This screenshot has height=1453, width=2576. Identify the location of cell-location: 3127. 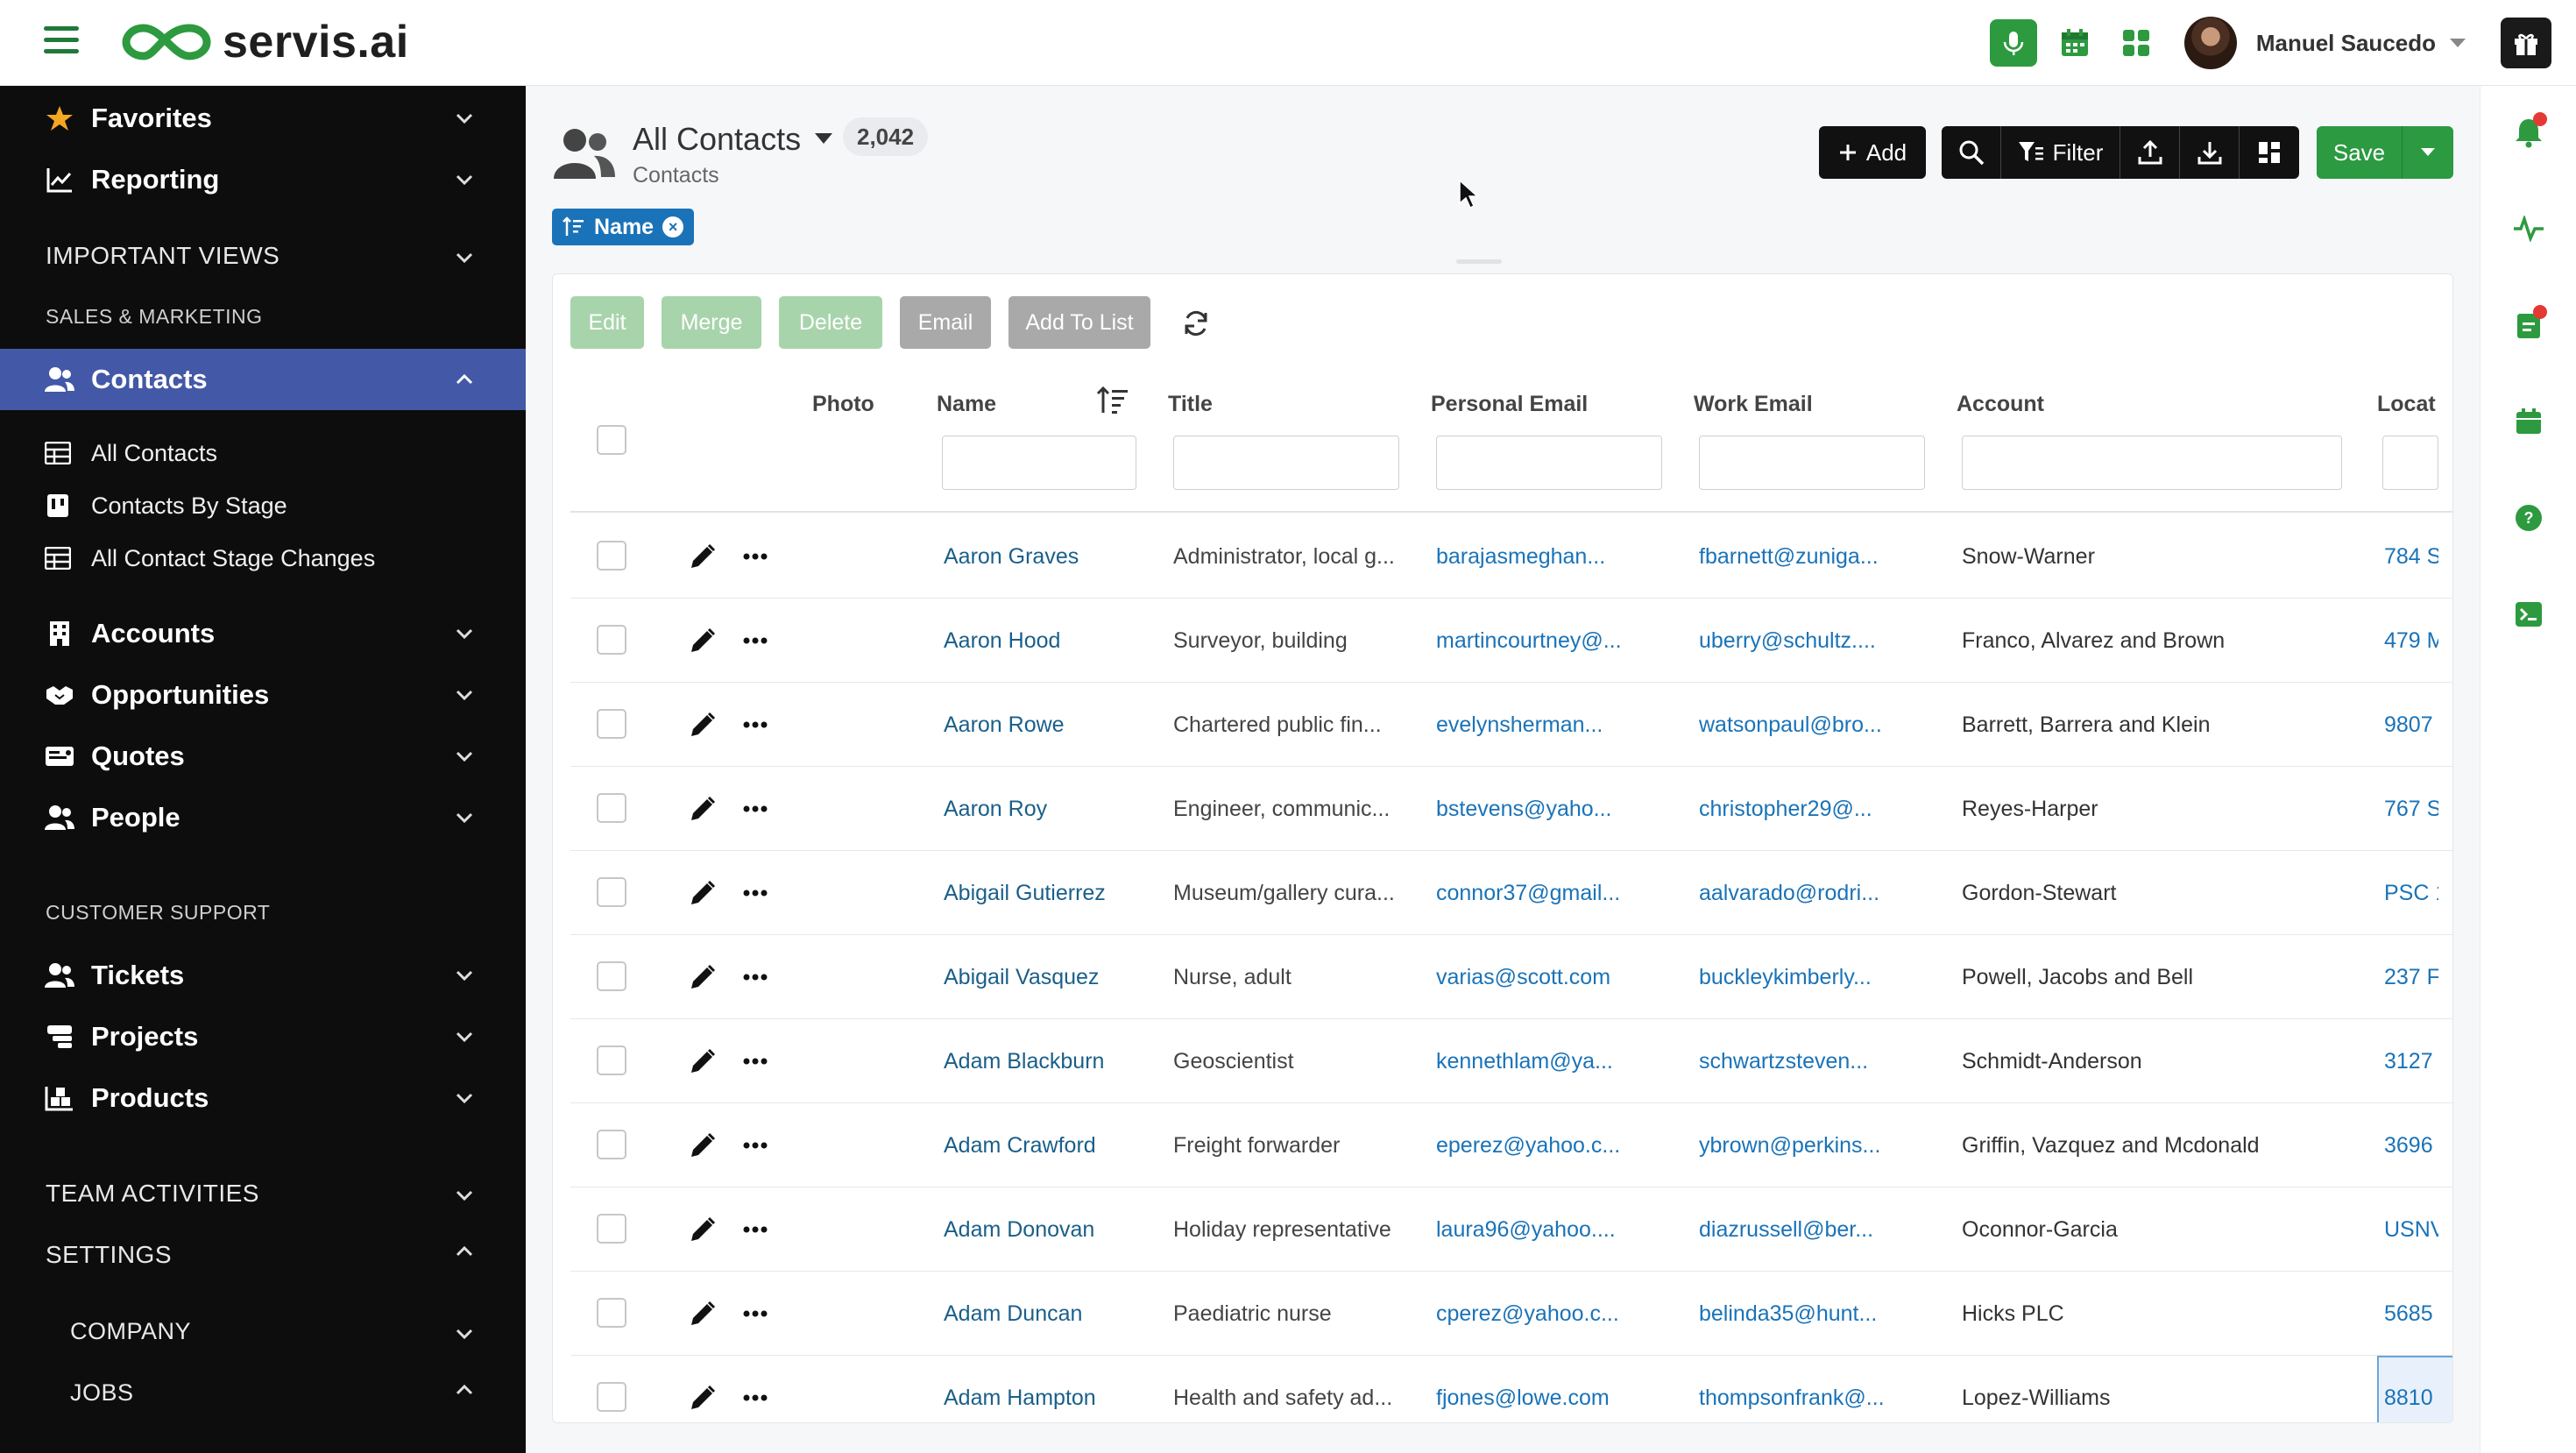
(2408, 1061).